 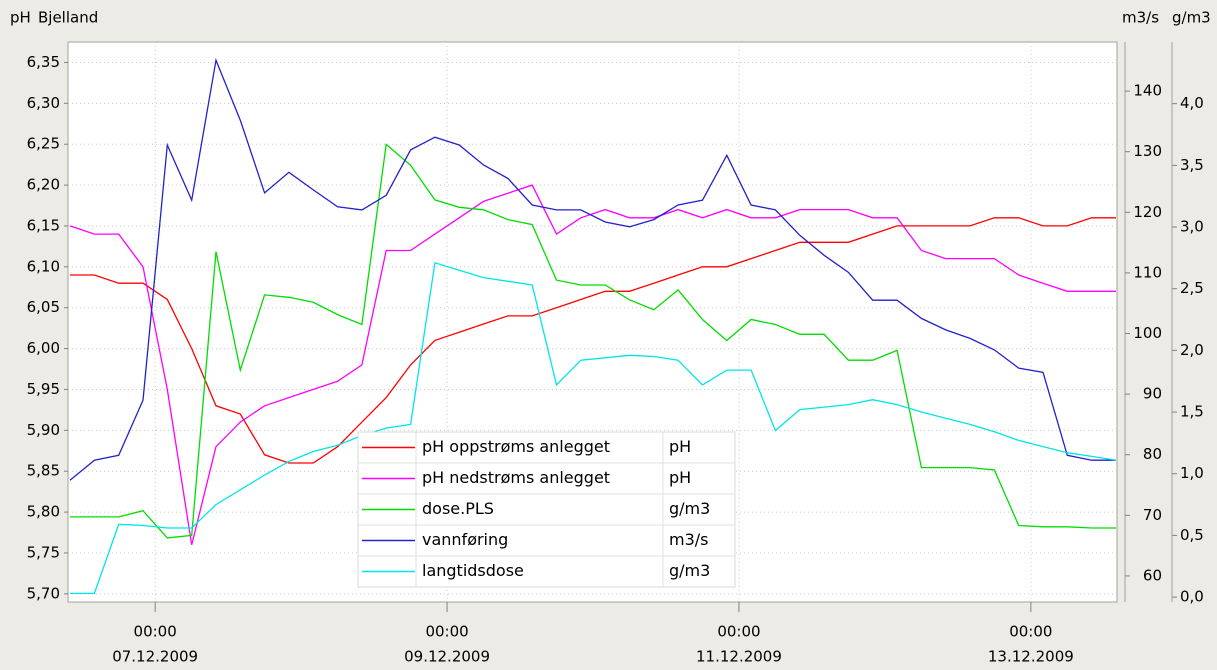 I want to click on y-tick-label: 6,30, so click(x=43, y=103).